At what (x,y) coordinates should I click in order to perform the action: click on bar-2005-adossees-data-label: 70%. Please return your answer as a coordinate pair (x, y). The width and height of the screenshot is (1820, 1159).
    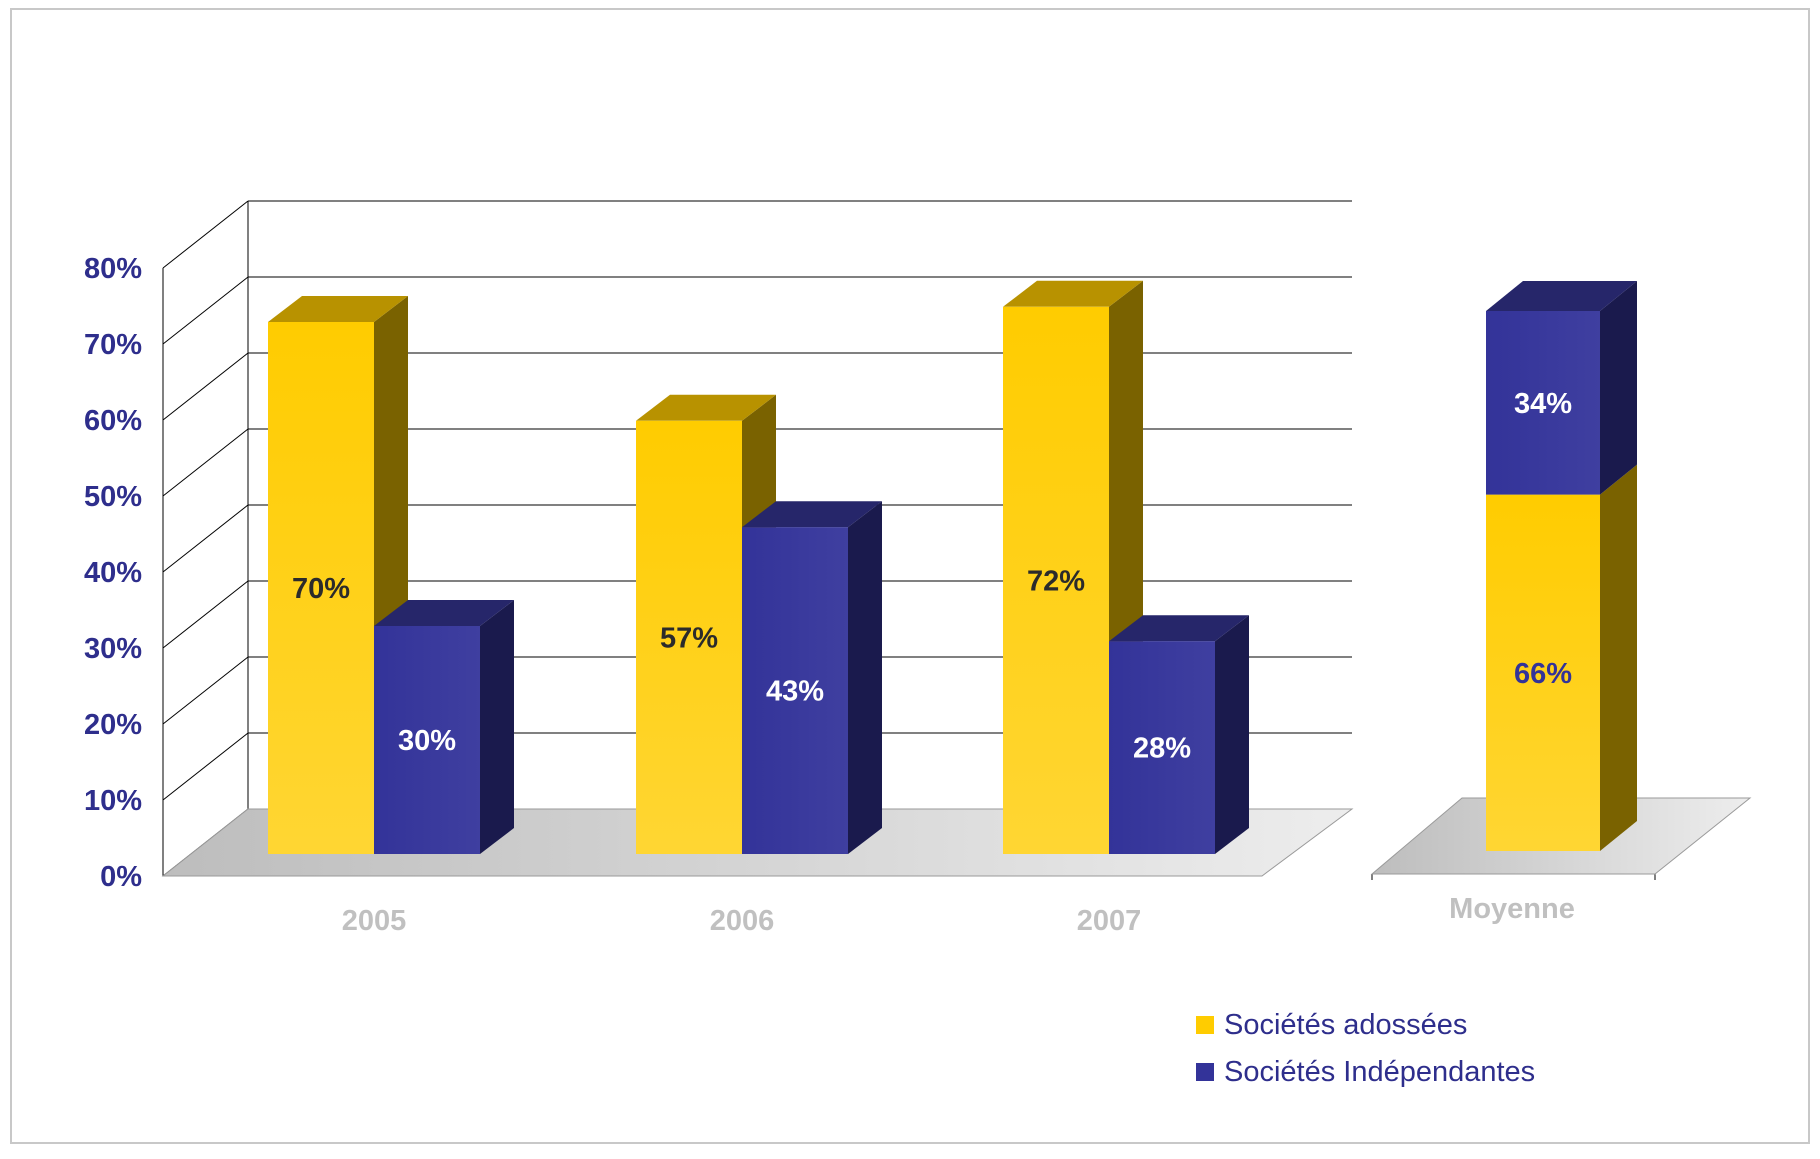
    Looking at the image, I should click on (321, 589).